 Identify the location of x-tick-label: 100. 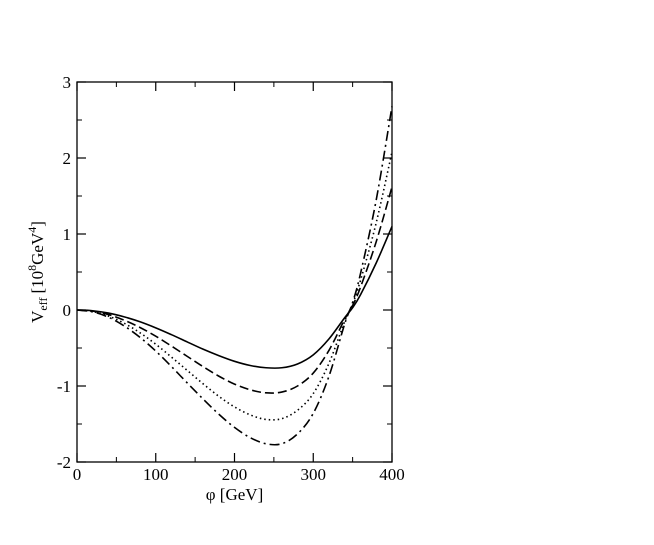
(156, 474).